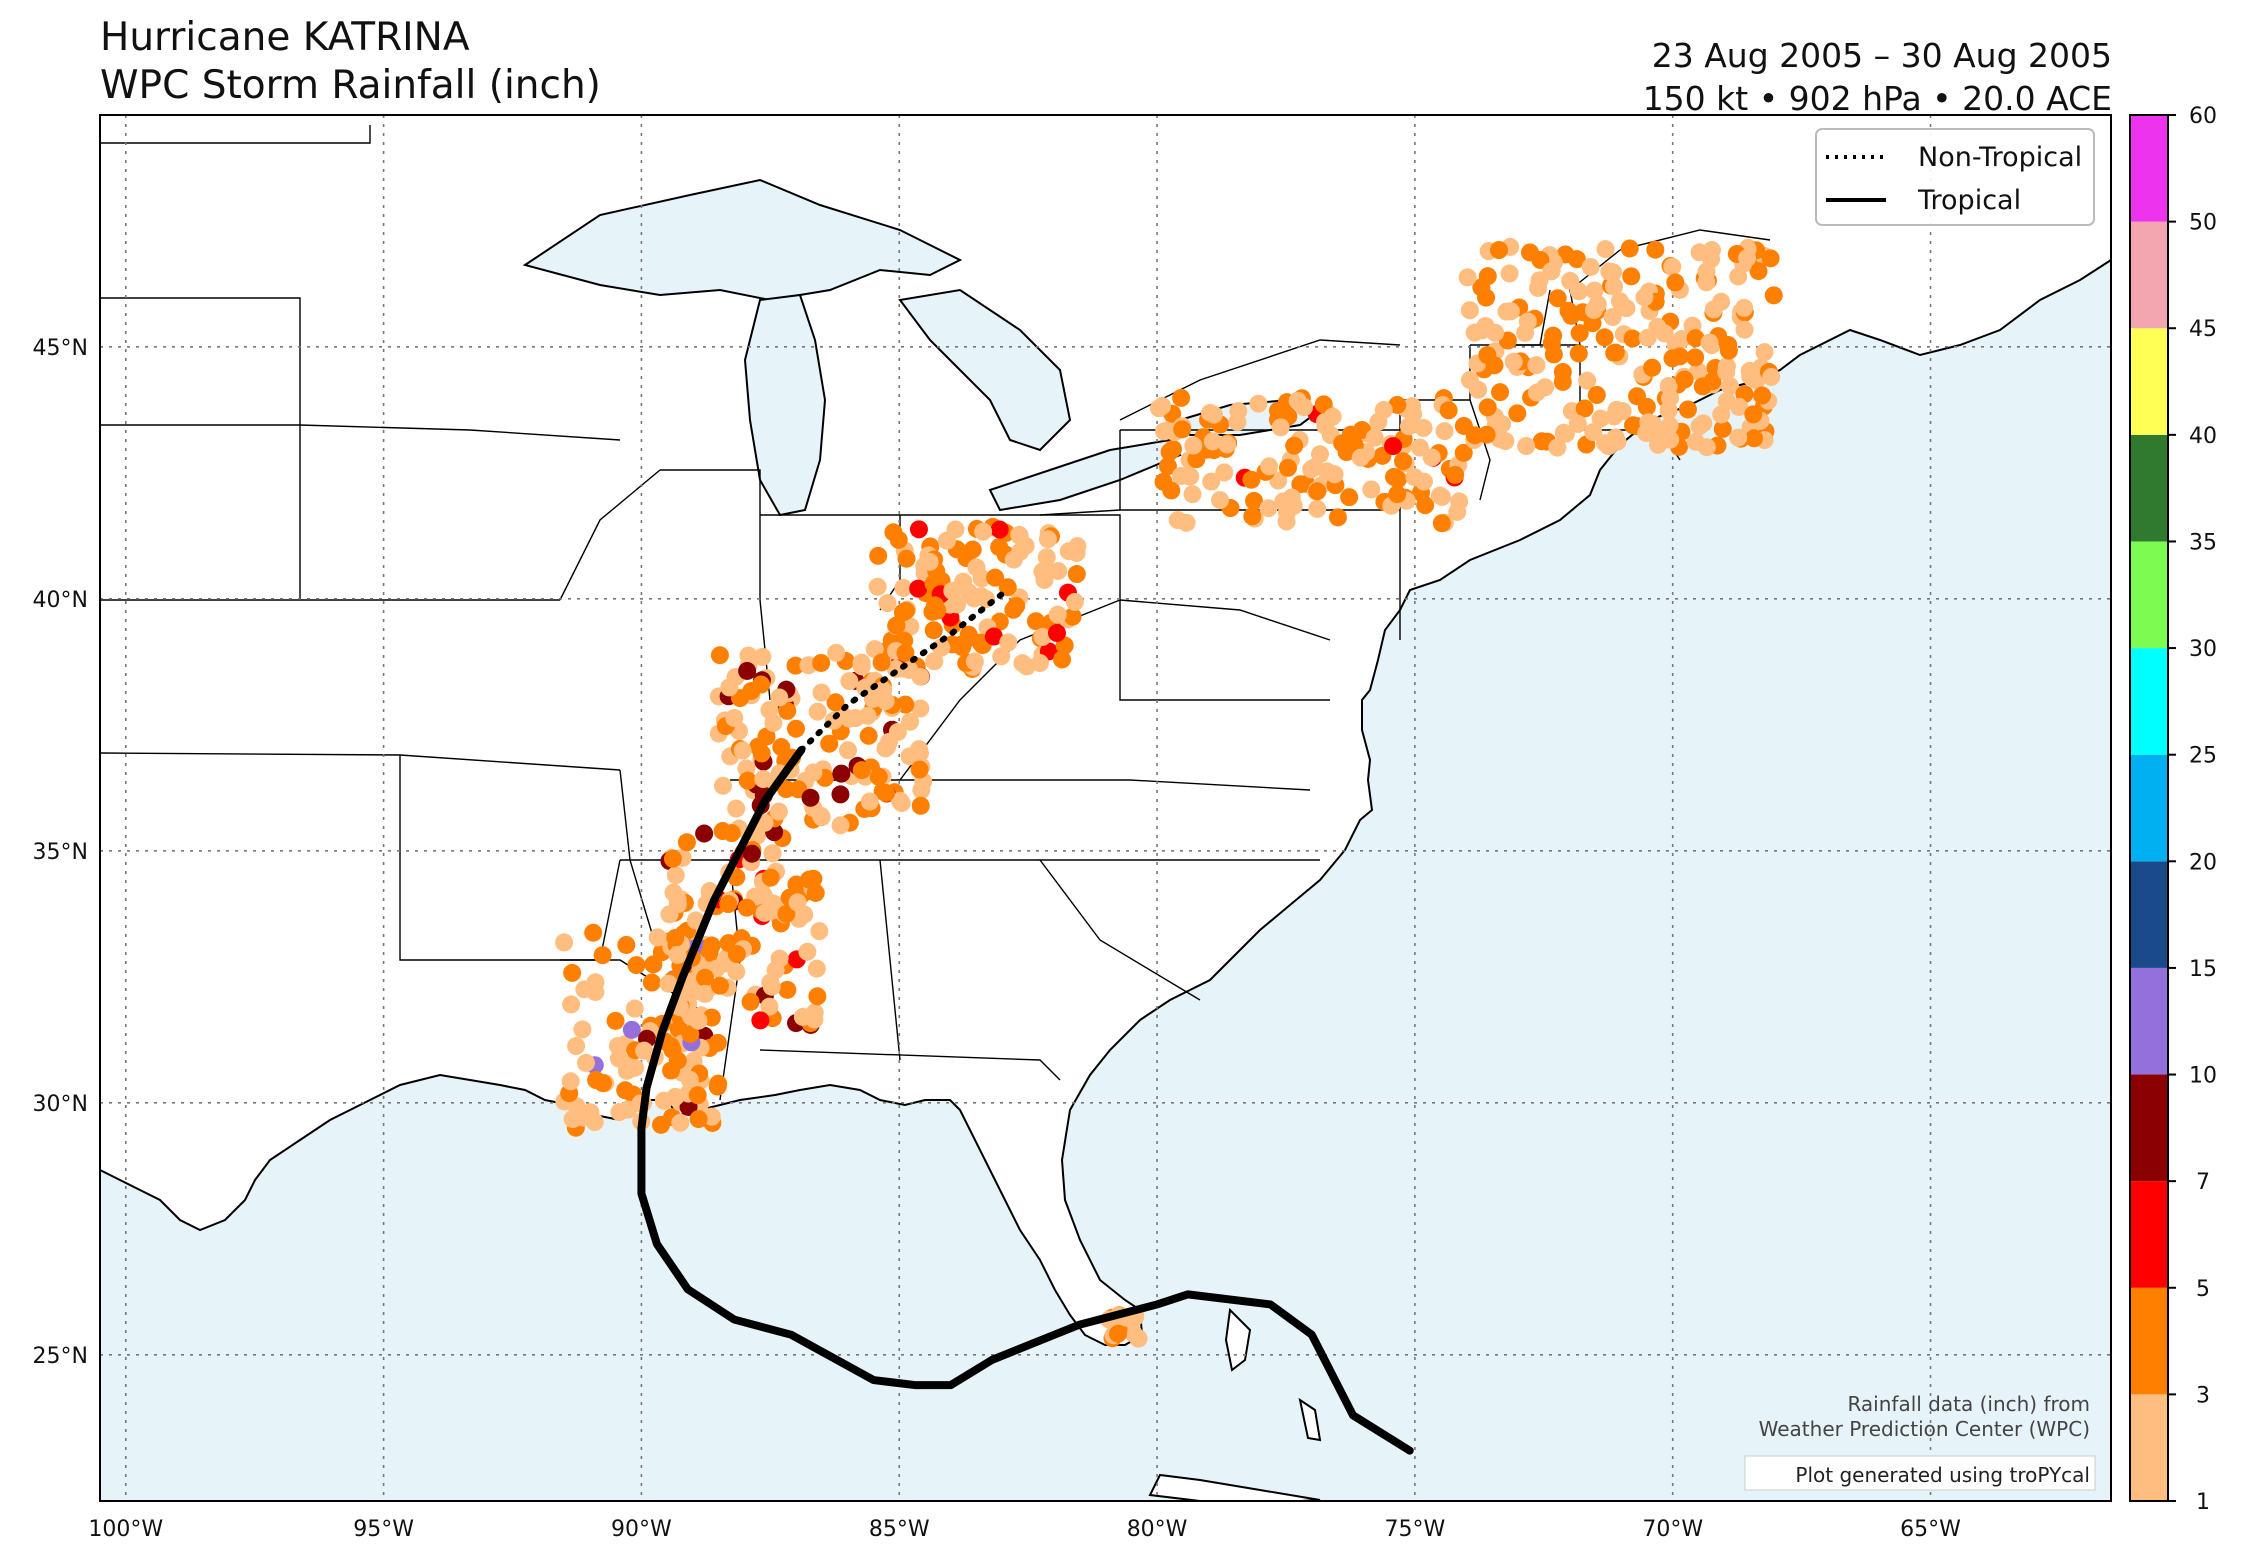 The height and width of the screenshot is (1558, 2252). What do you see at coordinates (1085, 475) in the screenshot?
I see `lake-erie` at bounding box center [1085, 475].